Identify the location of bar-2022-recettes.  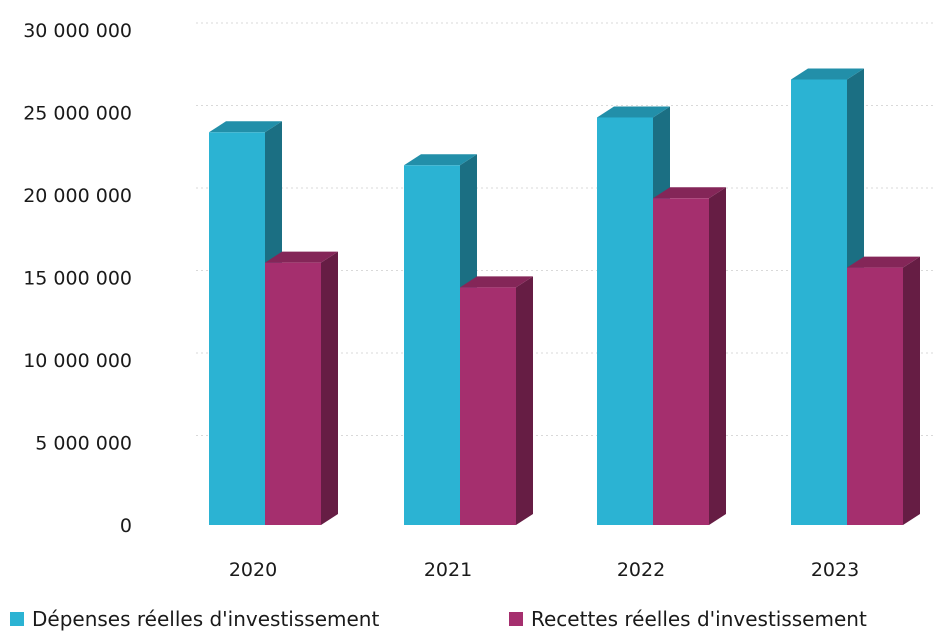
(689, 356).